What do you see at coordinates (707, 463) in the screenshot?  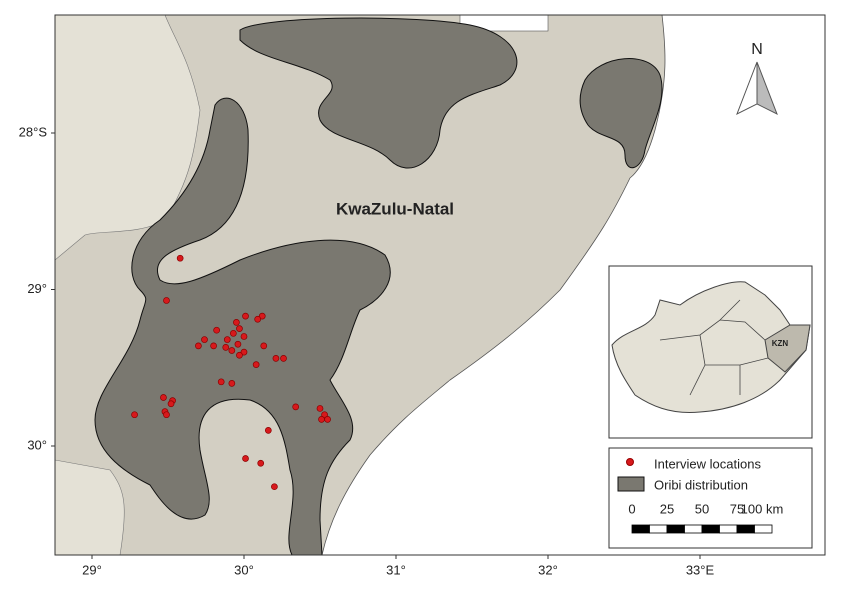 I see `legend-label: Interview locations` at bounding box center [707, 463].